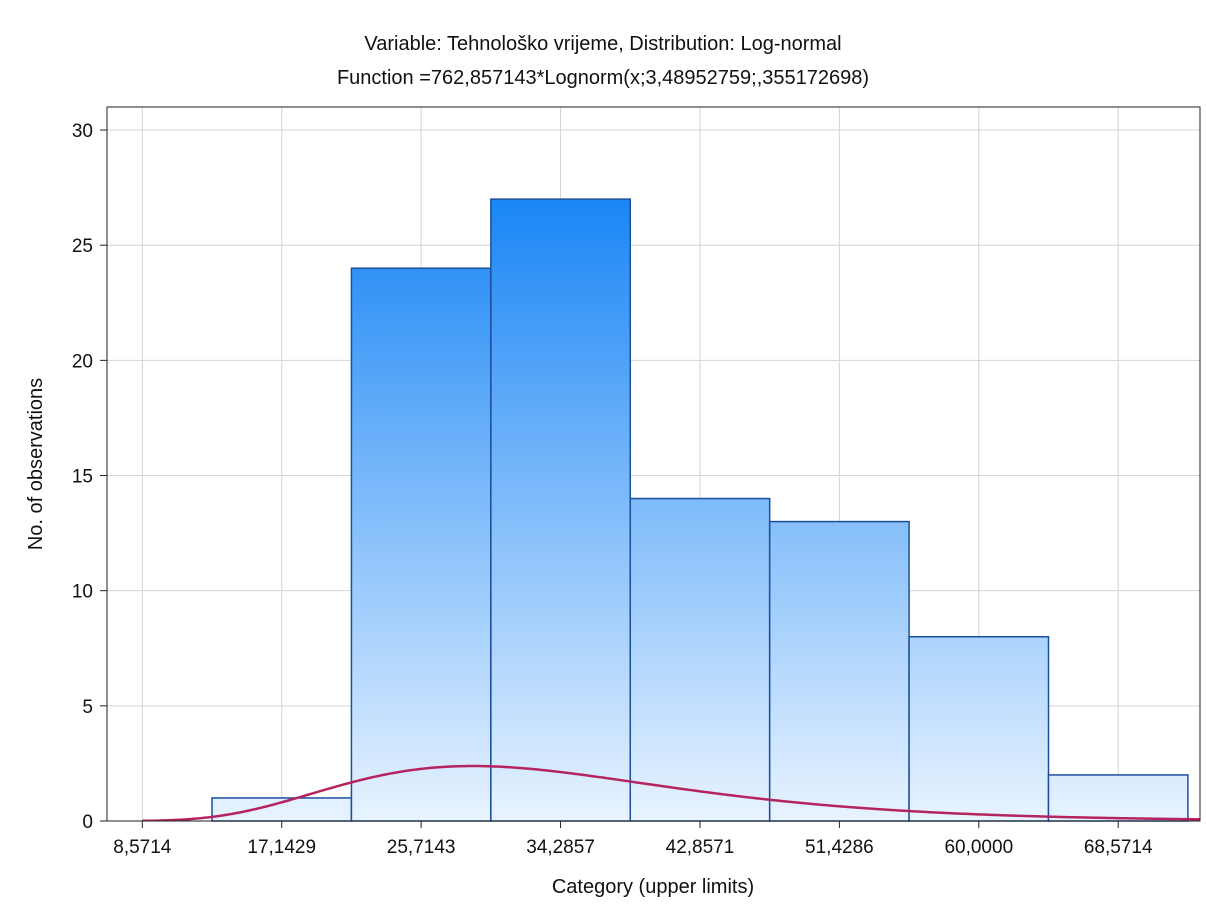 The width and height of the screenshot is (1206, 908). I want to click on y-tick-label: 30, so click(82, 131).